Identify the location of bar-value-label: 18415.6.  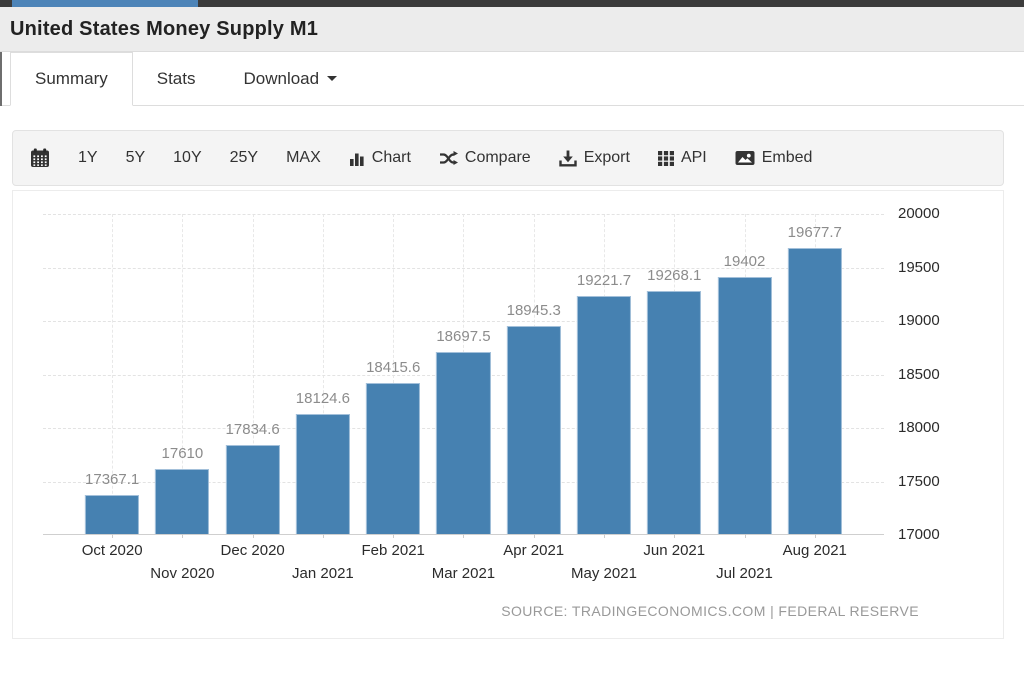
(393, 367).